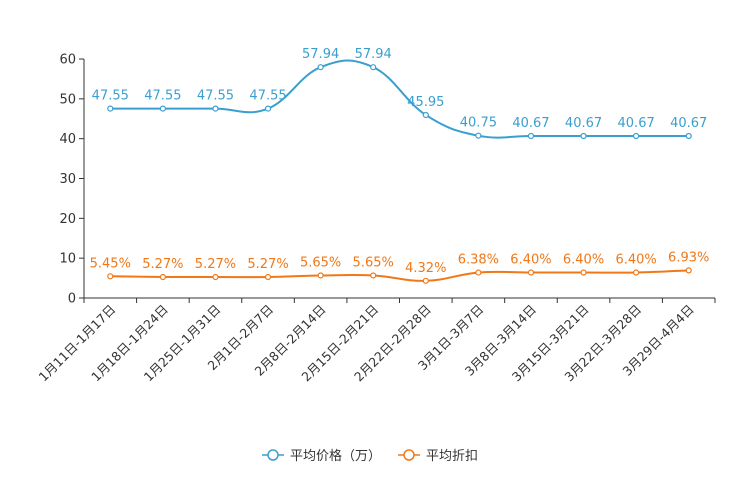 This screenshot has width=744, height=496. I want to click on series-2-data-label: 6.38%, so click(478, 260).